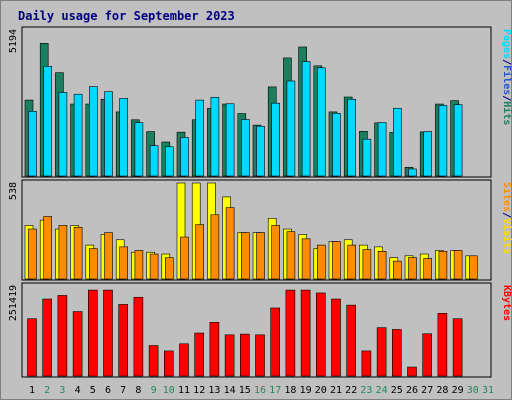 The width and height of the screenshot is (512, 404). I want to click on x-tick-label: 12, so click(199, 390).